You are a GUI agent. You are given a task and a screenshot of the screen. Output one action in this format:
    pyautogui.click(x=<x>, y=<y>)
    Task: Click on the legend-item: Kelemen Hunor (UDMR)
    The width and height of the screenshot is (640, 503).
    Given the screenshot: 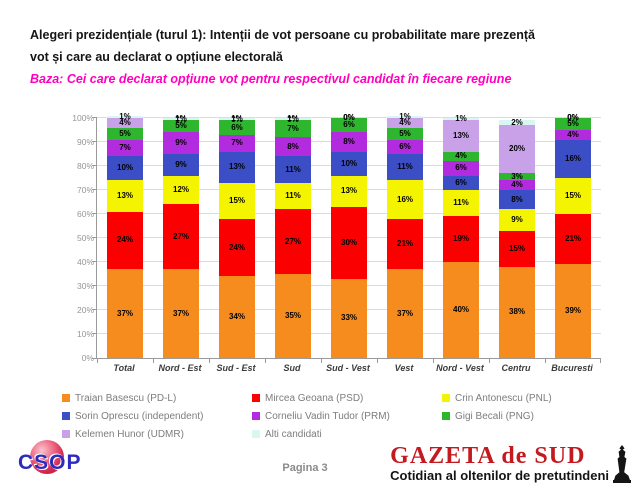 What is the action you would take?
    pyautogui.click(x=157, y=434)
    